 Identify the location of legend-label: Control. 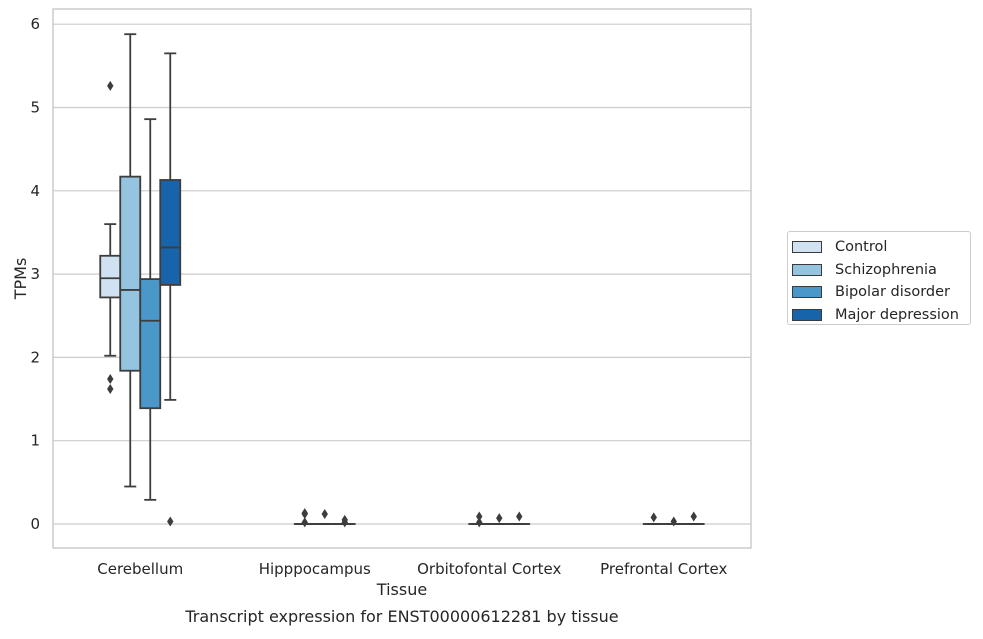
(861, 247).